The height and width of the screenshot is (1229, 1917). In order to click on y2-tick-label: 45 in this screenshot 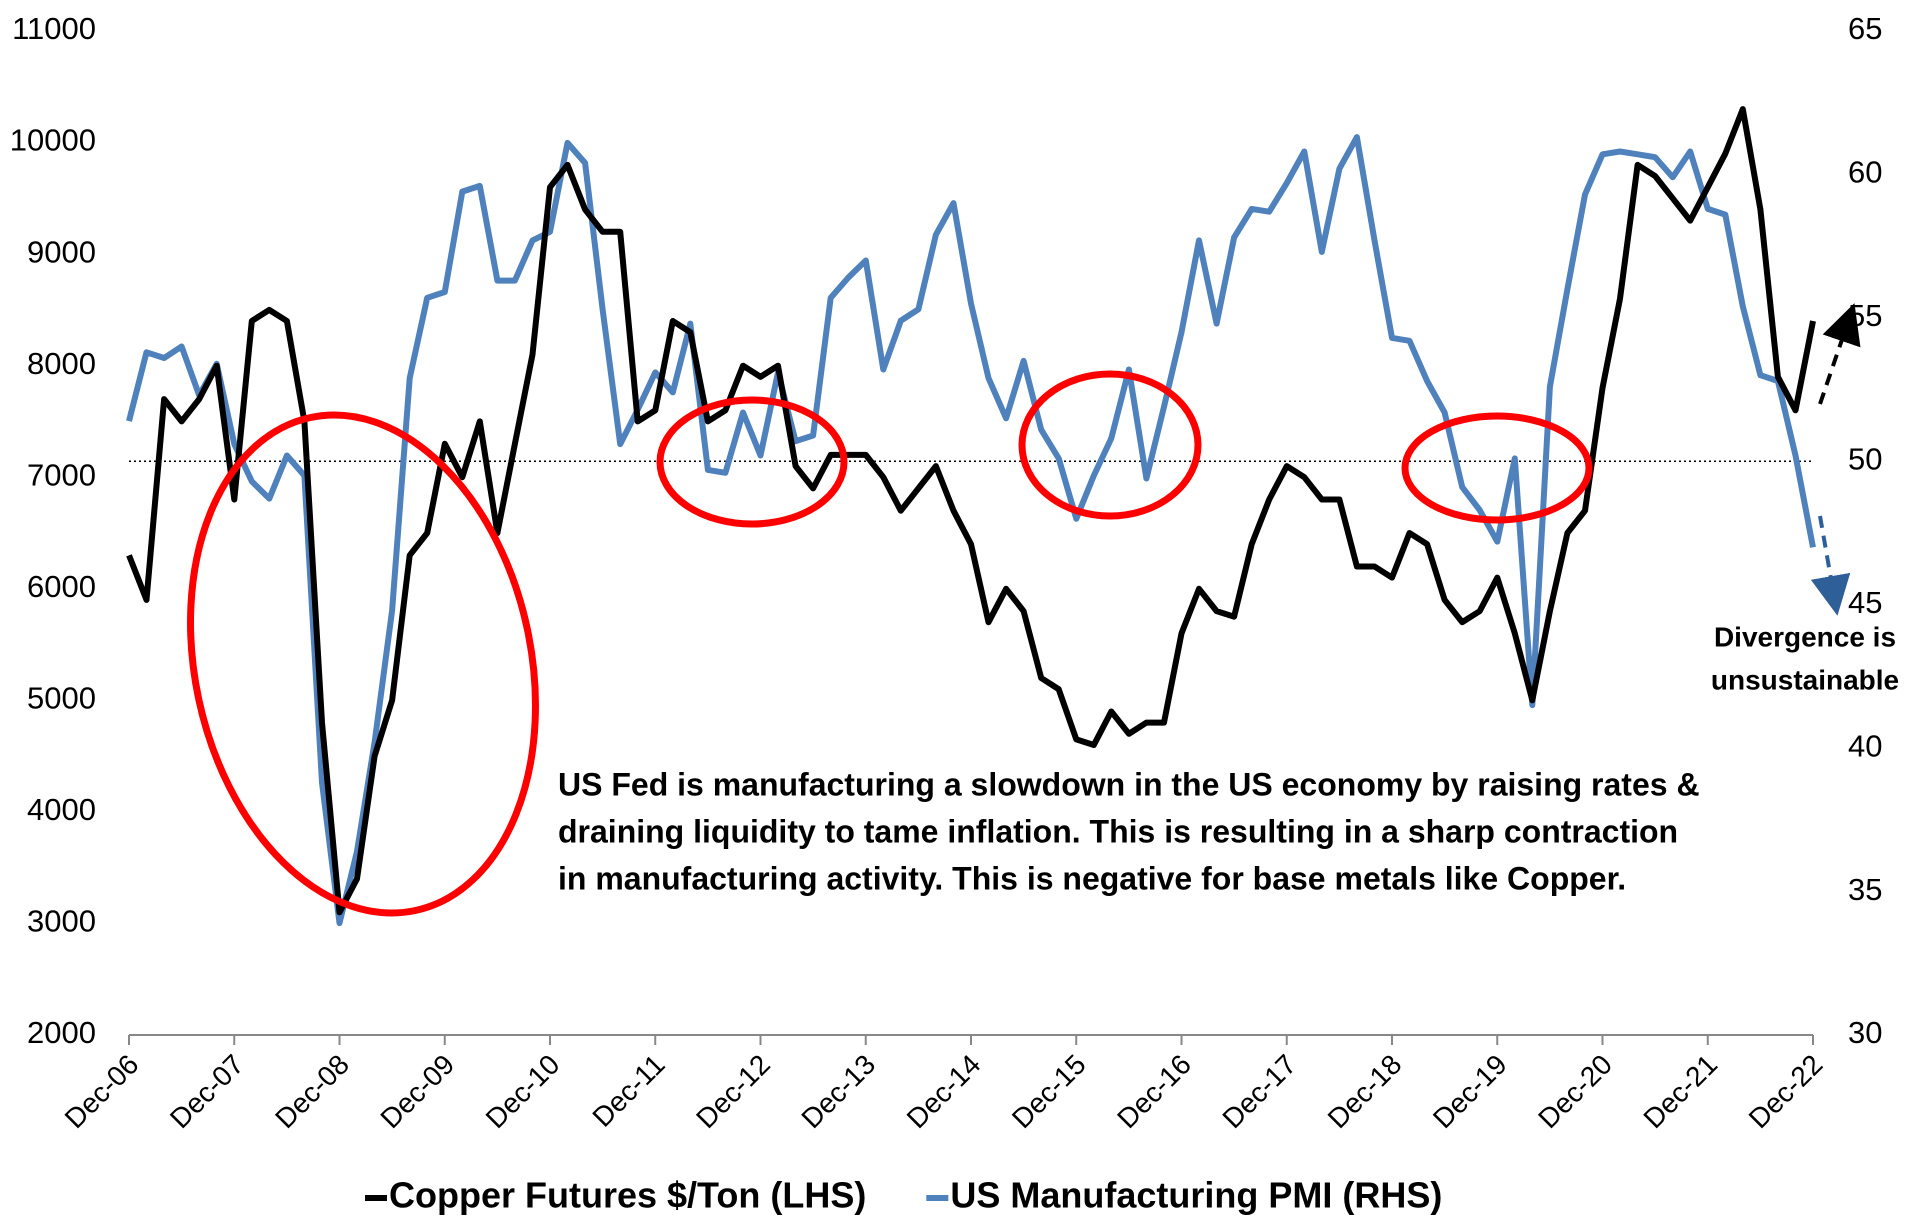, I will do `click(1865, 602)`.